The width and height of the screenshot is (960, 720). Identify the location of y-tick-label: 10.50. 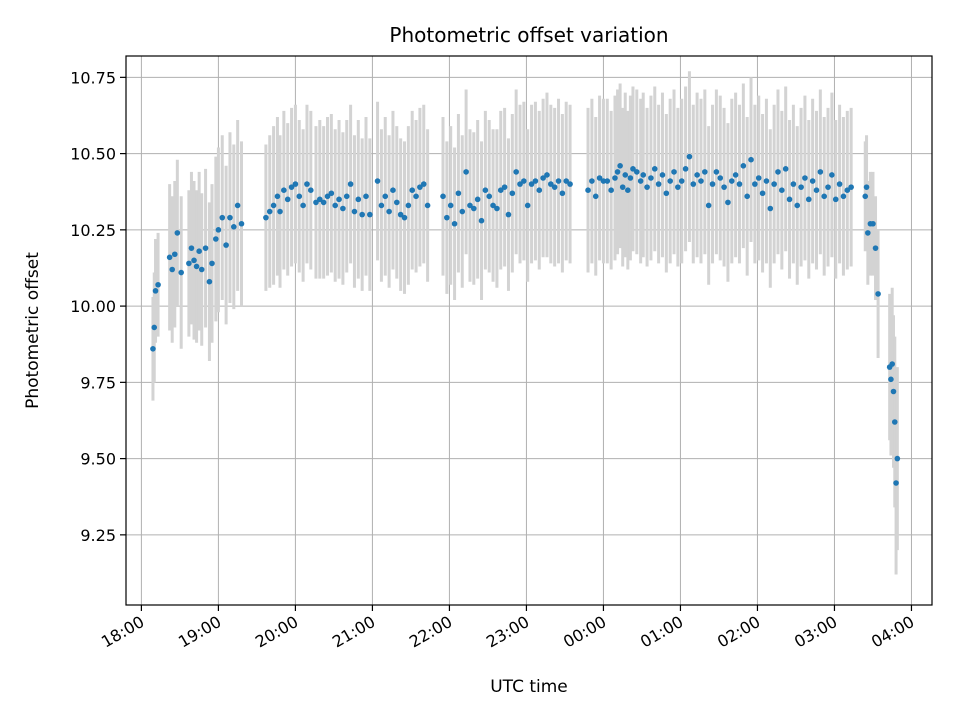
(93, 154).